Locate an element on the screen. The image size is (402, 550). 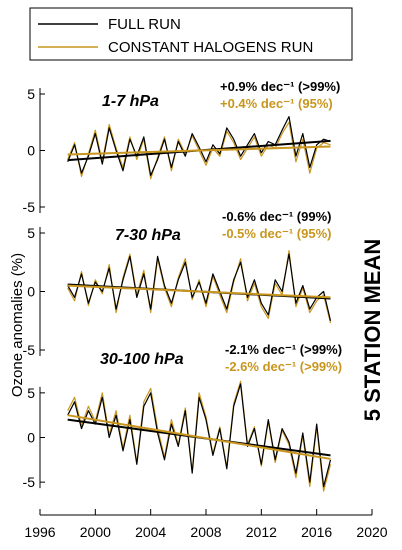
legend: FULL RUN CONSTANT HALOGENS RUN is located at coordinates (191, 34).